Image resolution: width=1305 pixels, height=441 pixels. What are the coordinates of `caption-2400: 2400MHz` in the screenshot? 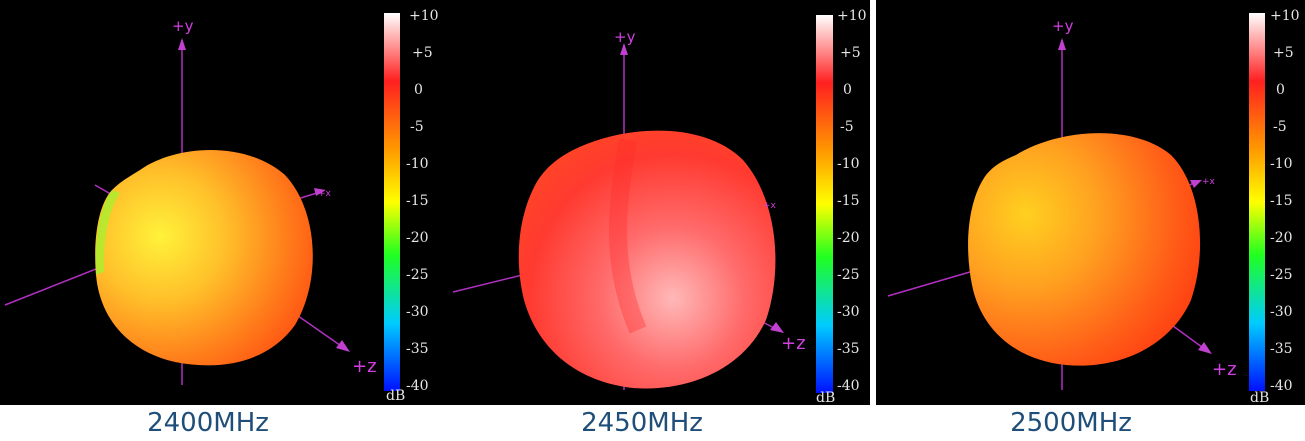 It's located at (208, 423).